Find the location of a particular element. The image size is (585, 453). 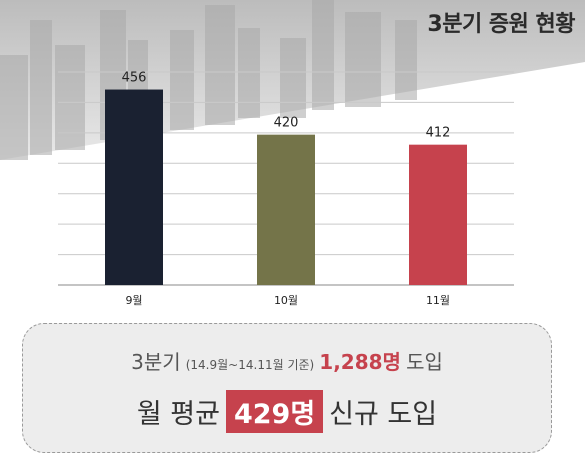

data-label: 420 is located at coordinates (286, 123).